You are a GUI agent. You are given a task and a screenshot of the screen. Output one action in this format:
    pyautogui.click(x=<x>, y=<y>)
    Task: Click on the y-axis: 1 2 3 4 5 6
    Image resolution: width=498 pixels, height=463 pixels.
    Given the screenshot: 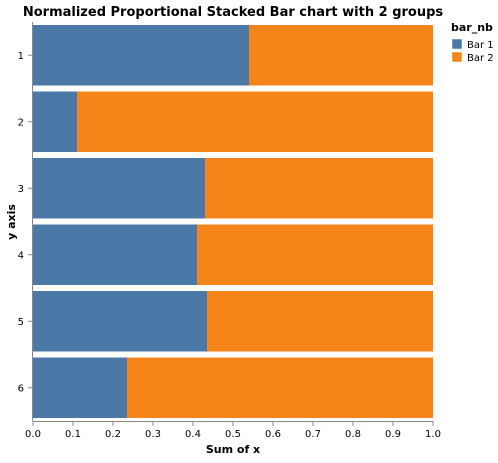 What is the action you would take?
    pyautogui.click(x=25, y=221)
    